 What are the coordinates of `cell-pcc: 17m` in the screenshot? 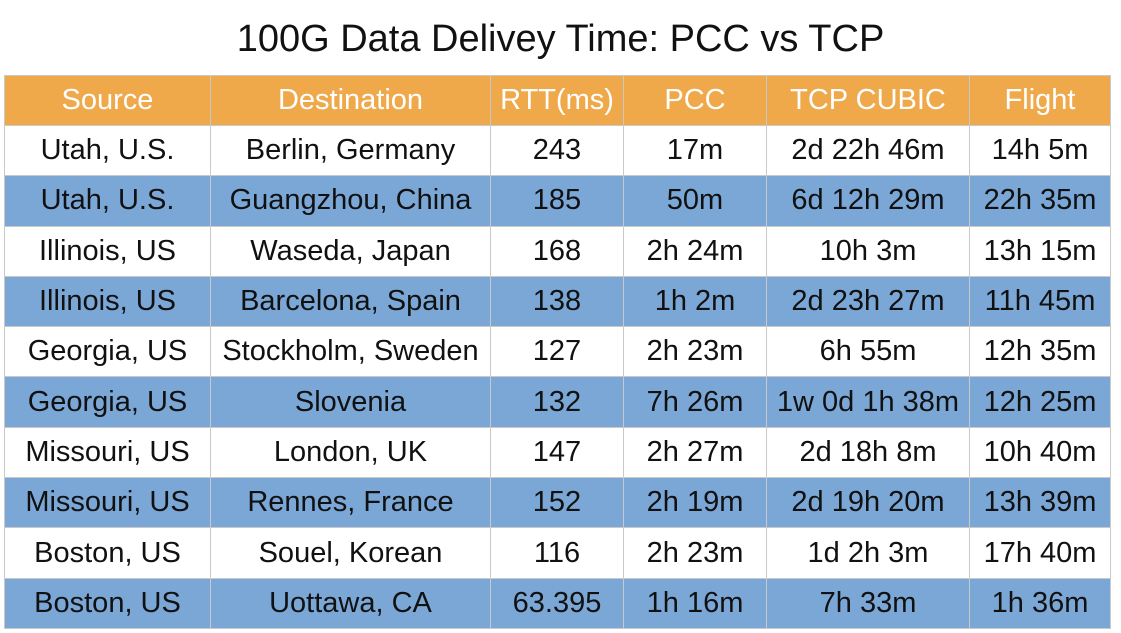 It's located at (695, 150).